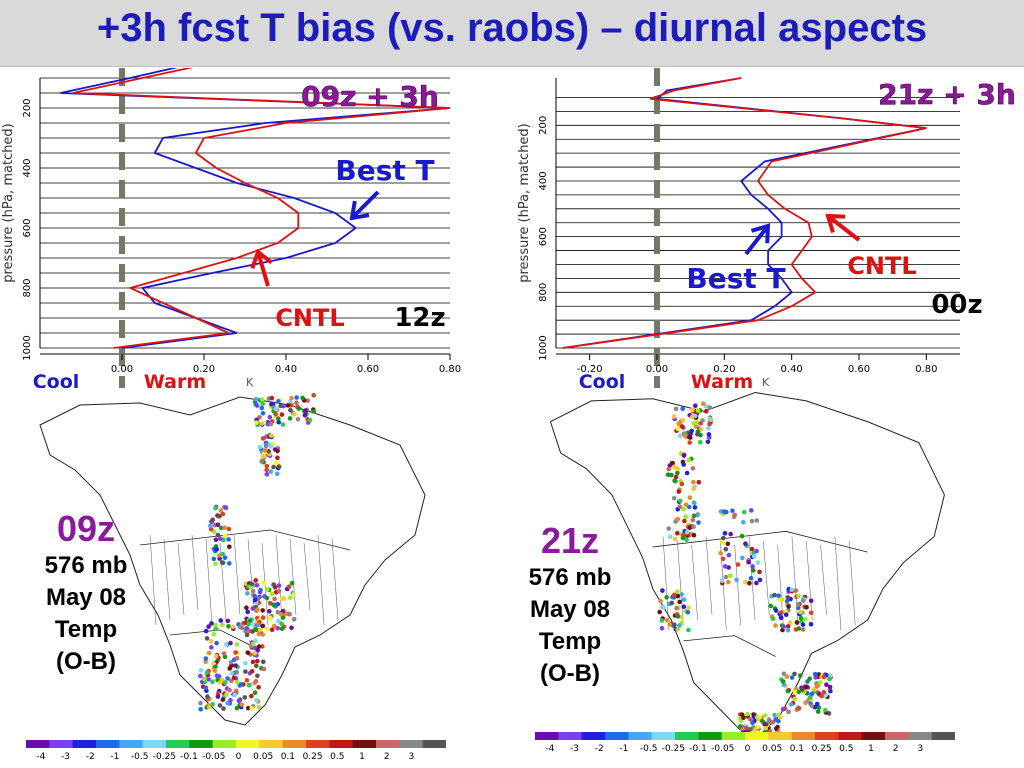 Image resolution: width=1024 pixels, height=768 pixels. Describe the element at coordinates (288, 757) in the screenshot. I see `colorbar-label: 0.1` at that location.